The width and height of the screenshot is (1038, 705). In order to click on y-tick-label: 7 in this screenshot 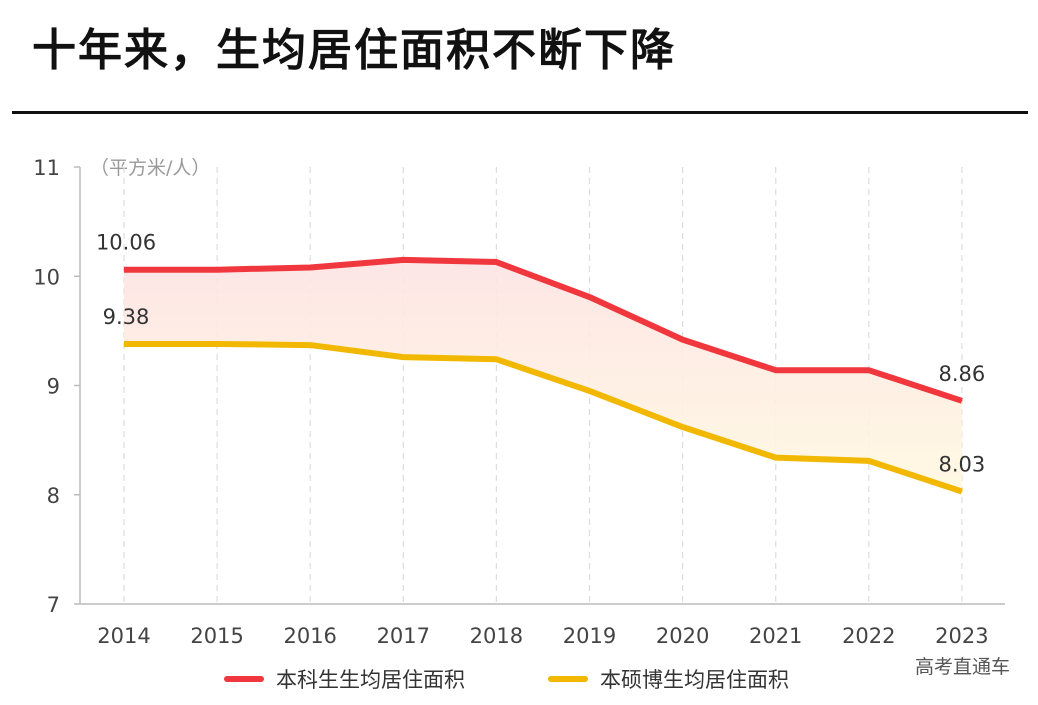, I will do `click(53, 605)`.